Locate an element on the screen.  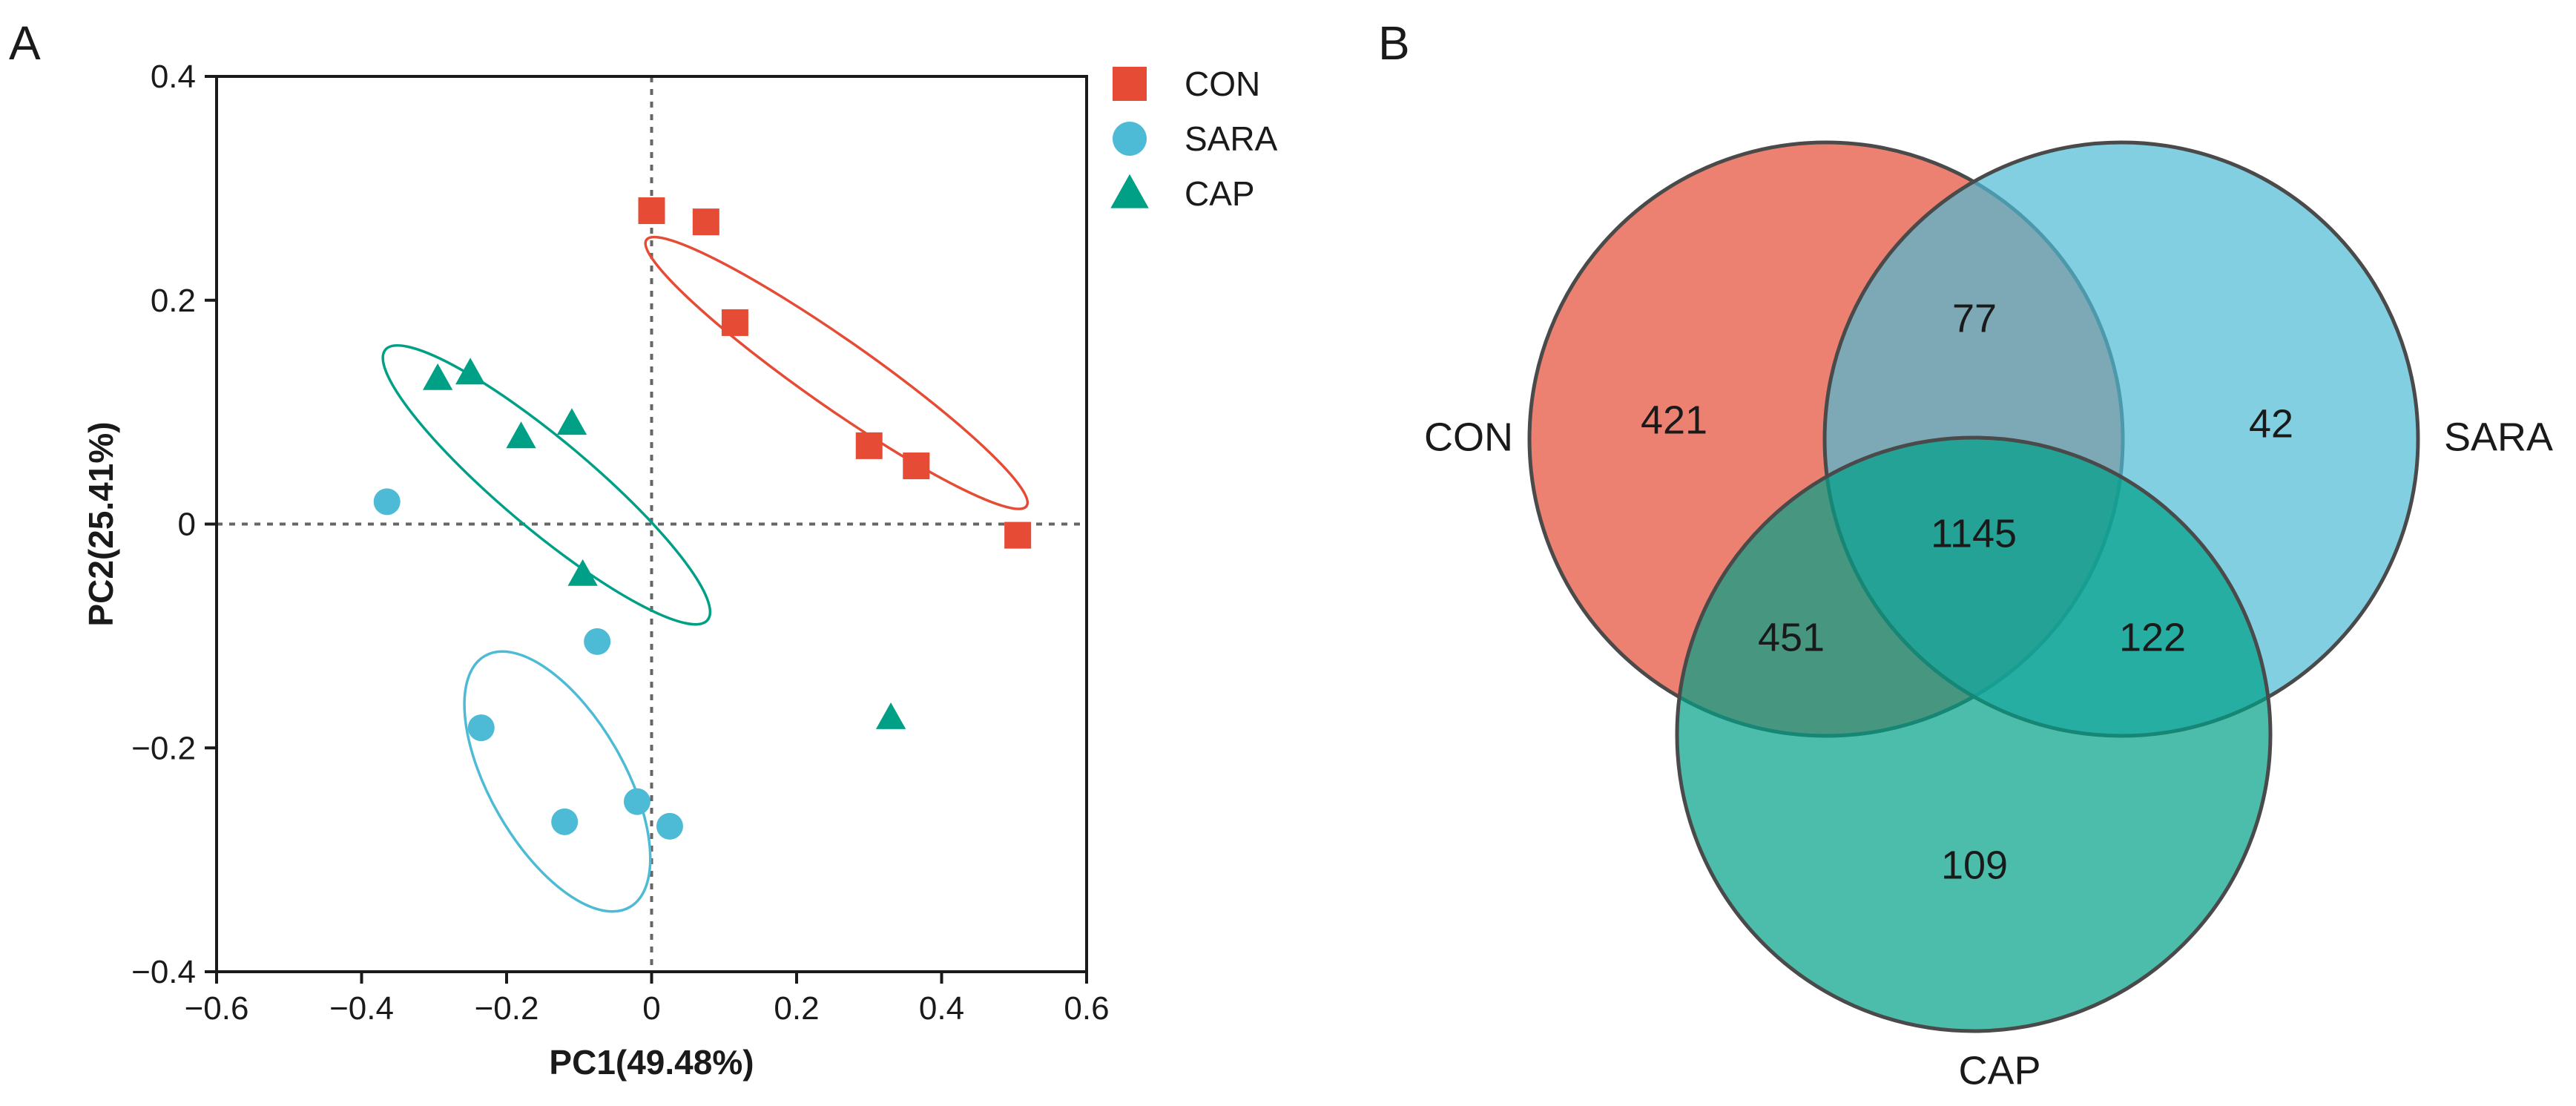
y-tick-label: 0 is located at coordinates (187, 525).